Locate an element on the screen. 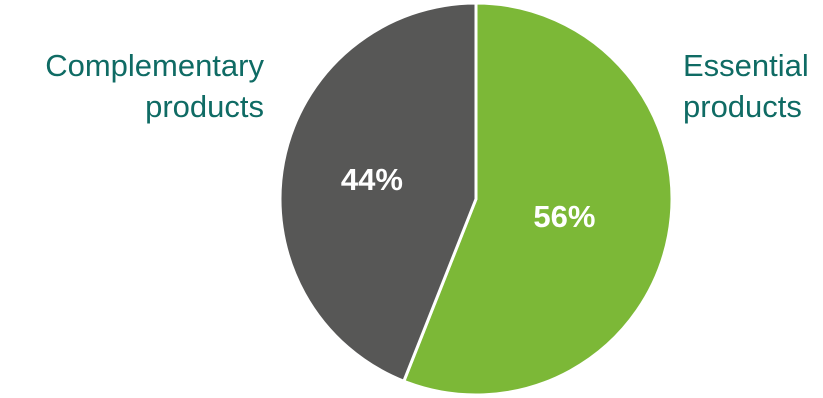  category-label-complementary-line-1: Complementary is located at coordinates (154, 65).